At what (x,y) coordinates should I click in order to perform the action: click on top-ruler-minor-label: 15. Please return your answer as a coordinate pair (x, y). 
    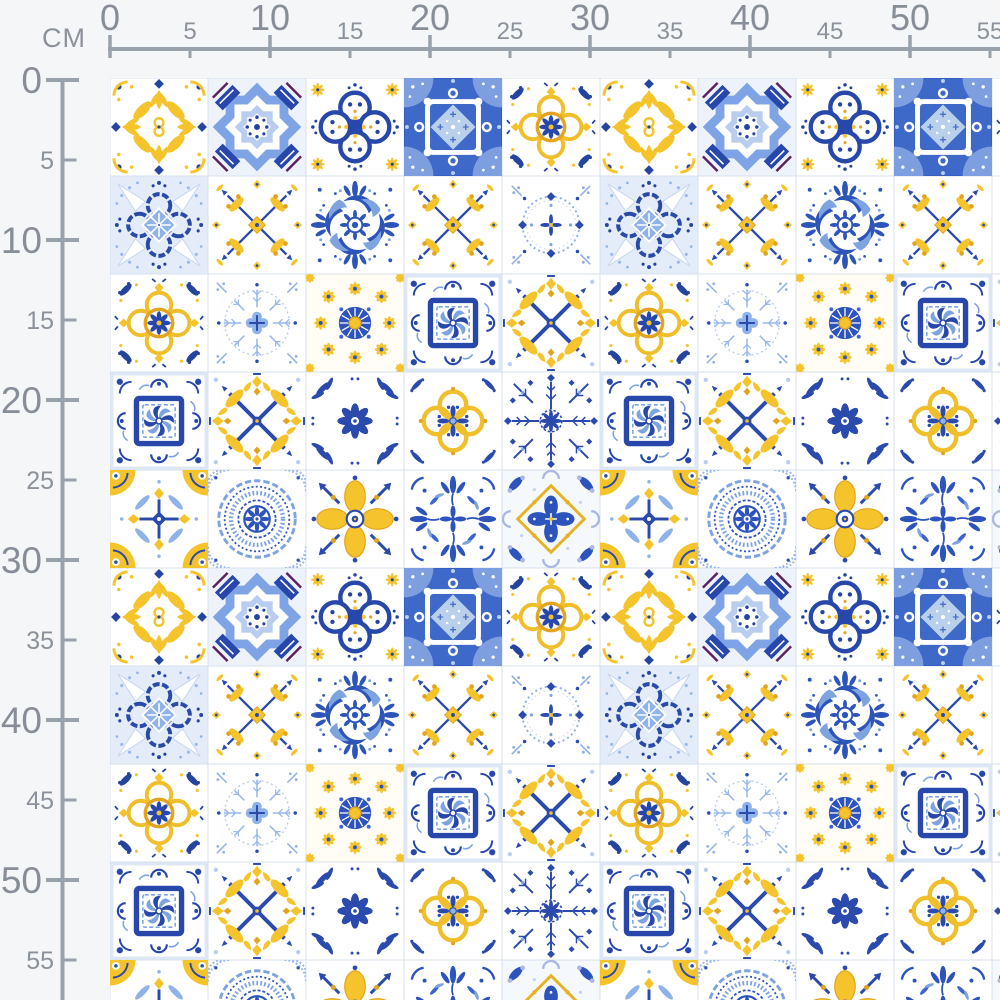
    Looking at the image, I should click on (350, 31).